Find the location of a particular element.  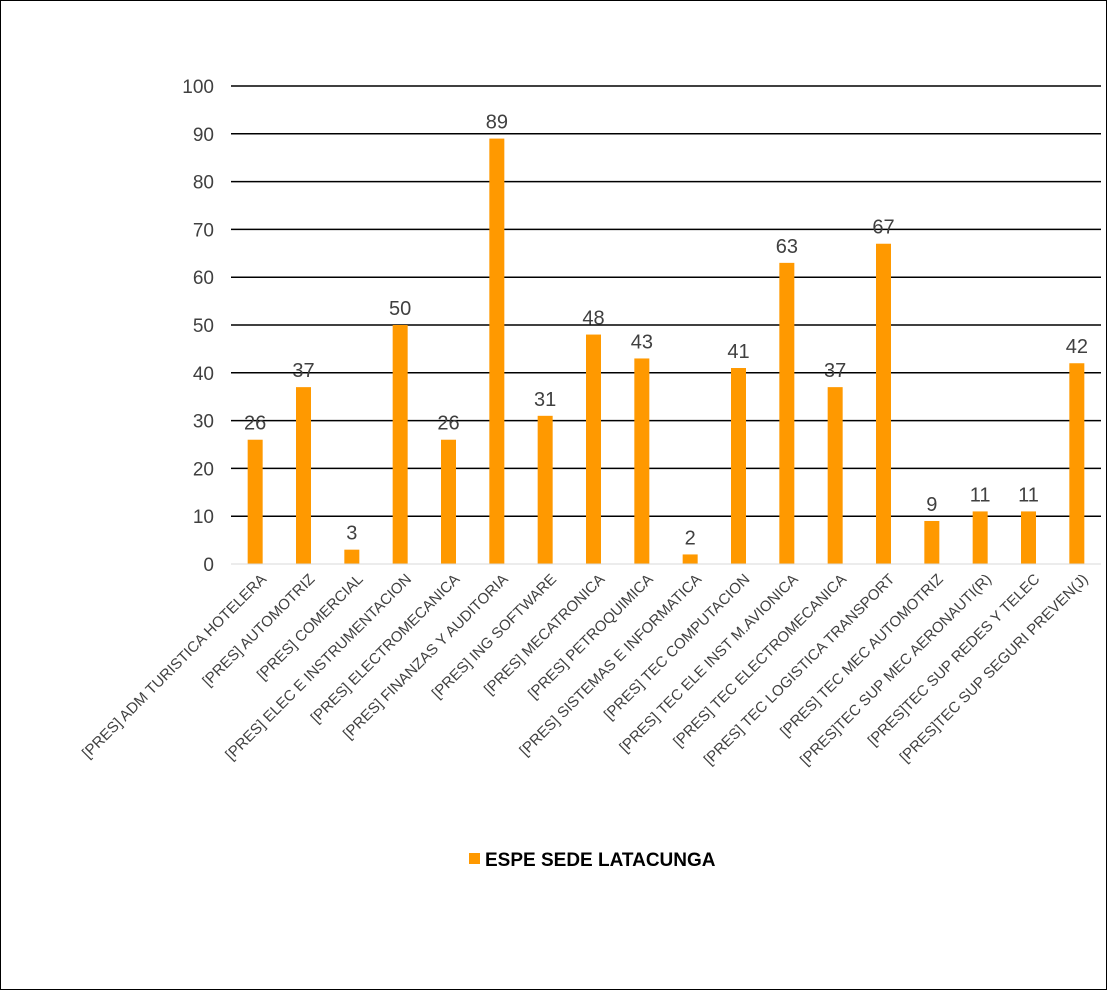

y-axis-ticks: 0 10 20 30 40 50 60 70 80 90 100 is located at coordinates (198, 326).